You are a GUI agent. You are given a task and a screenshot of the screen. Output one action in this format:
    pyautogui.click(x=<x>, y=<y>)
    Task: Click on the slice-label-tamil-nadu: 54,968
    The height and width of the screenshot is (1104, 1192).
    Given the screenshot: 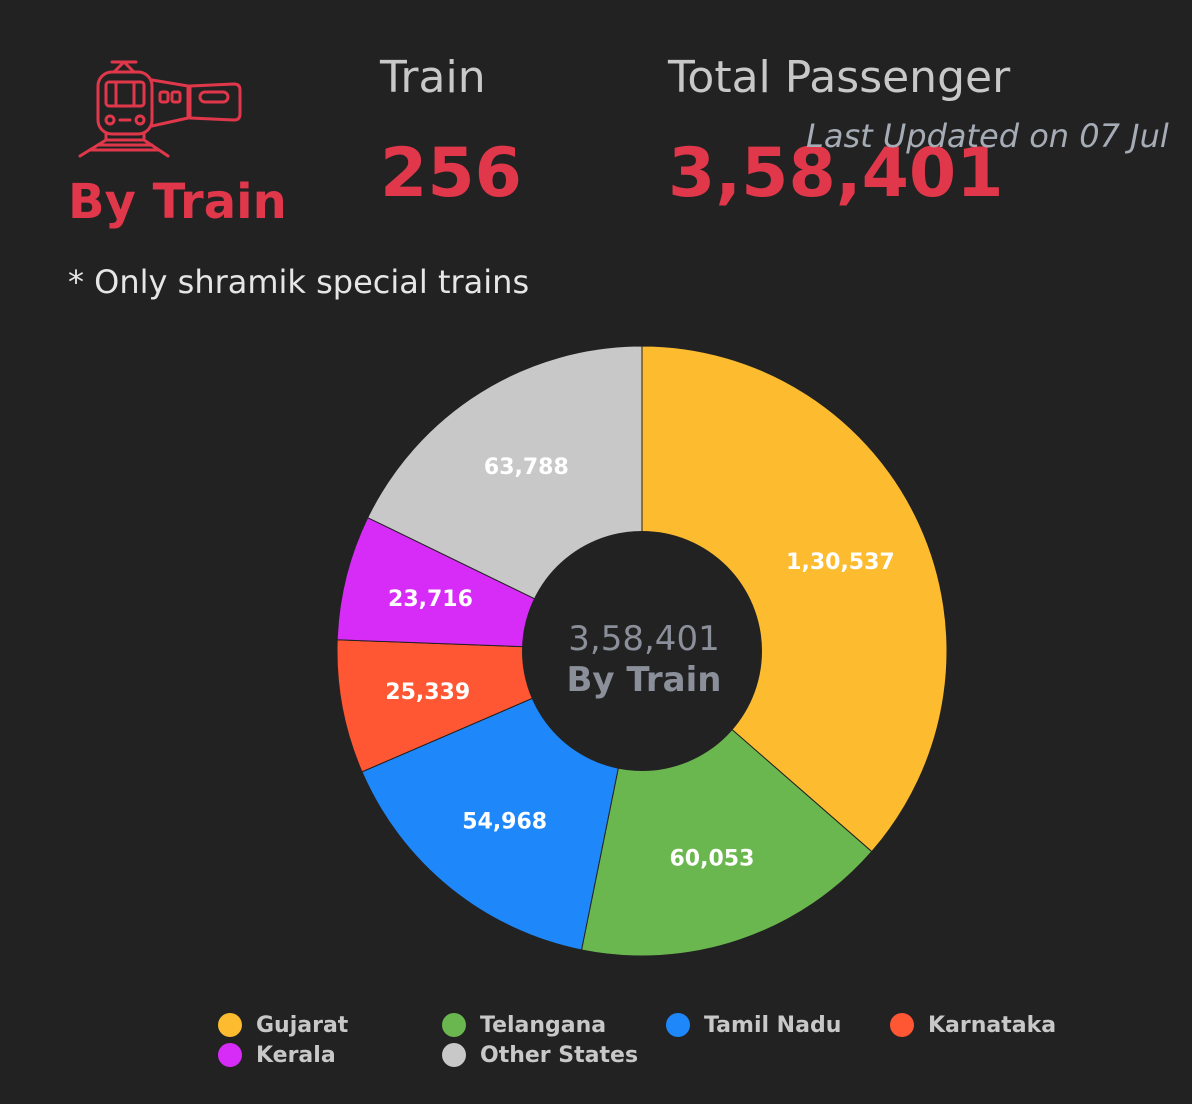 What is the action you would take?
    pyautogui.click(x=504, y=821)
    